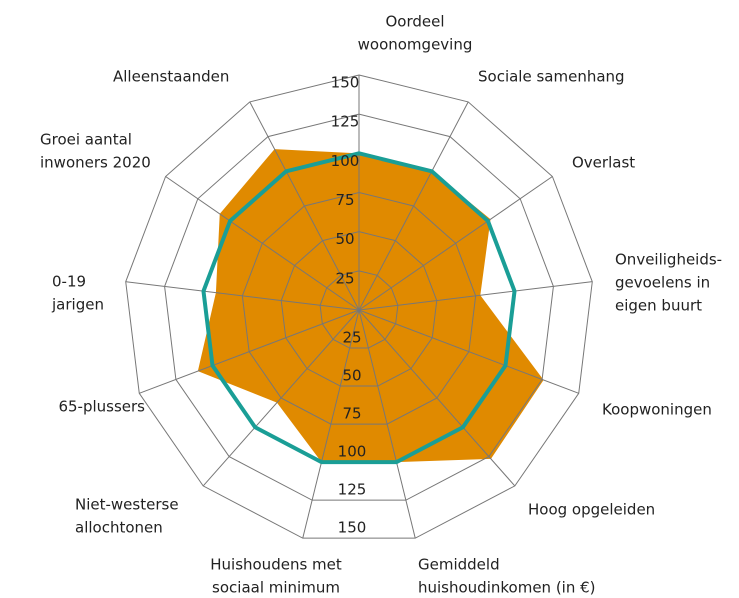 Image resolution: width=739 pixels, height=598 pixels. I want to click on category-label: woonomgeving, so click(415, 45).